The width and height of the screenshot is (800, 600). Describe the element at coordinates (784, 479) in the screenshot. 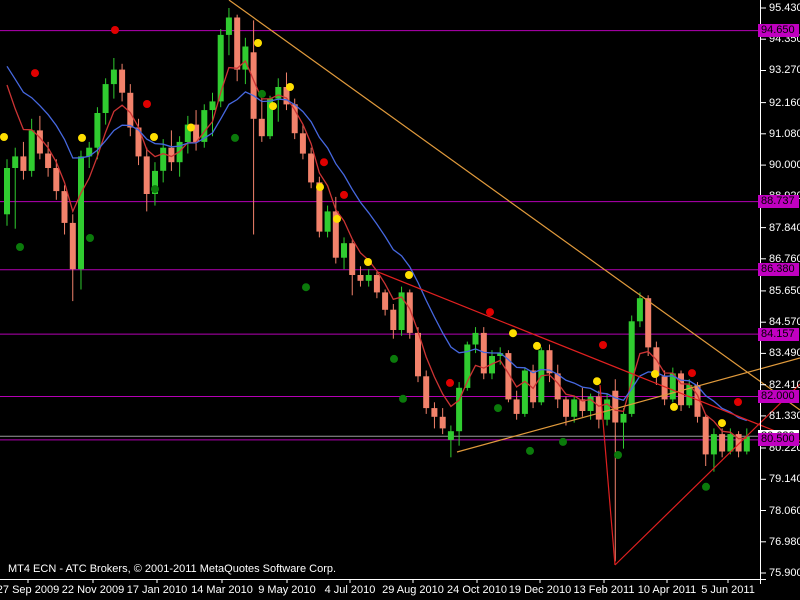

I see `price-tick-label: 79.140` at that location.